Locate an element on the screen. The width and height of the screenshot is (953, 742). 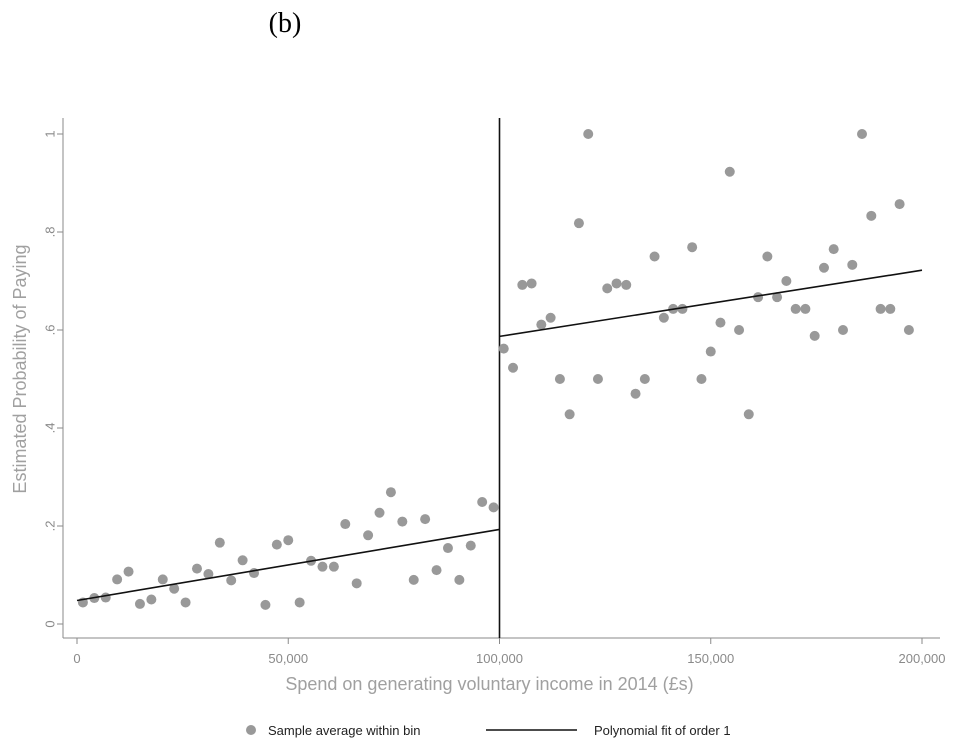
legend-label-fit: Polynomial fit of order 1 is located at coordinates (662, 730).